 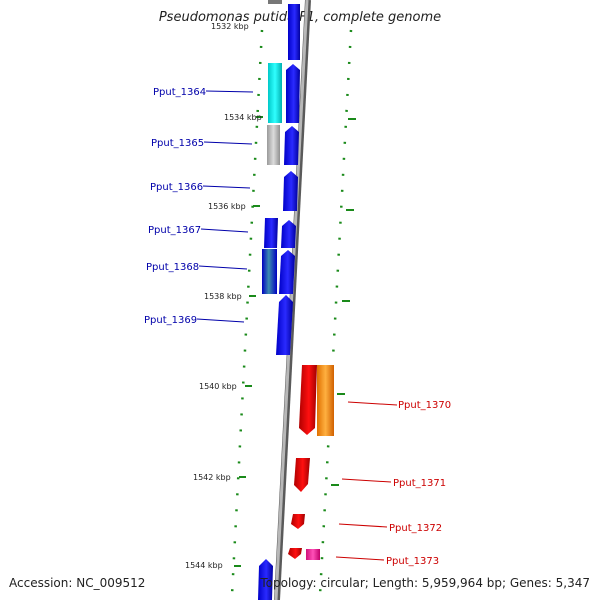 What do you see at coordinates (424, 405) in the screenshot?
I see `label-pput-1370: Pput_1370` at bounding box center [424, 405].